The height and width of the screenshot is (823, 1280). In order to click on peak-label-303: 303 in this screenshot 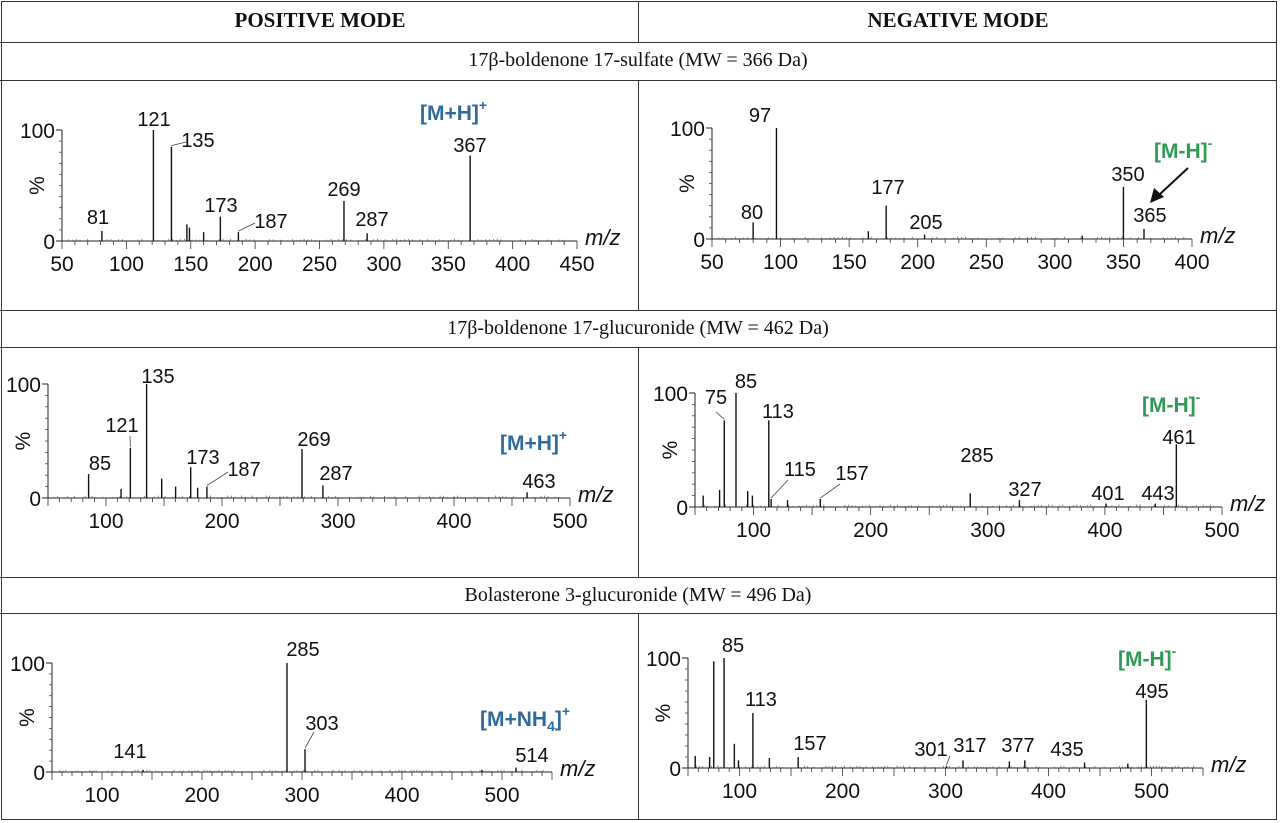, I will do `click(321, 724)`.